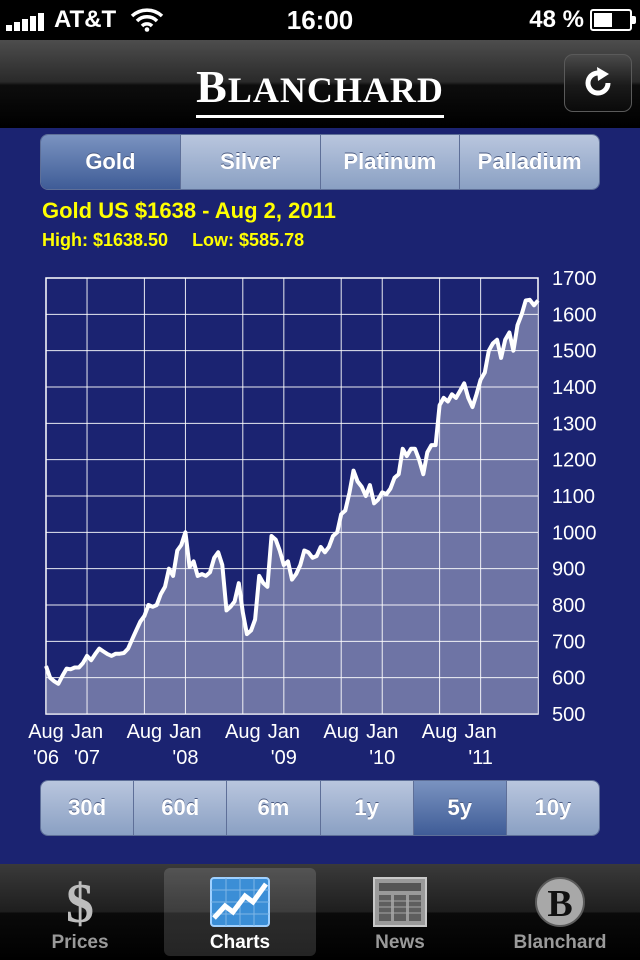 This screenshot has height=960, width=640. Describe the element at coordinates (320, 89) in the screenshot. I see `blanchard-logo: BLANCHARD` at that location.